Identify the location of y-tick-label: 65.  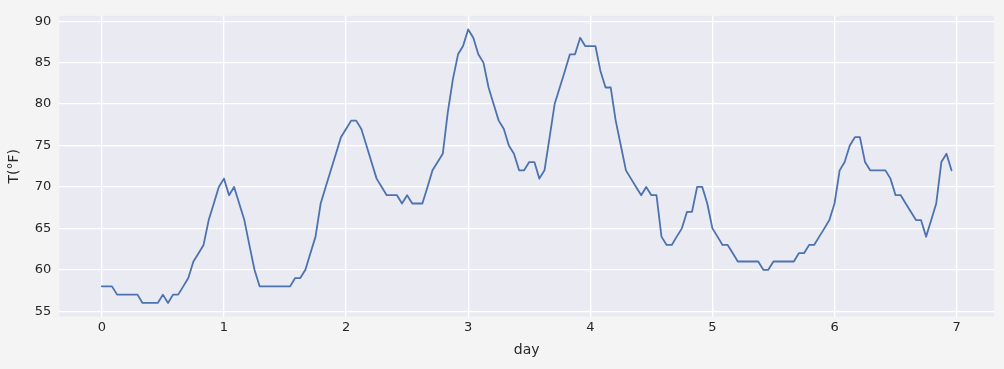
(43, 227).